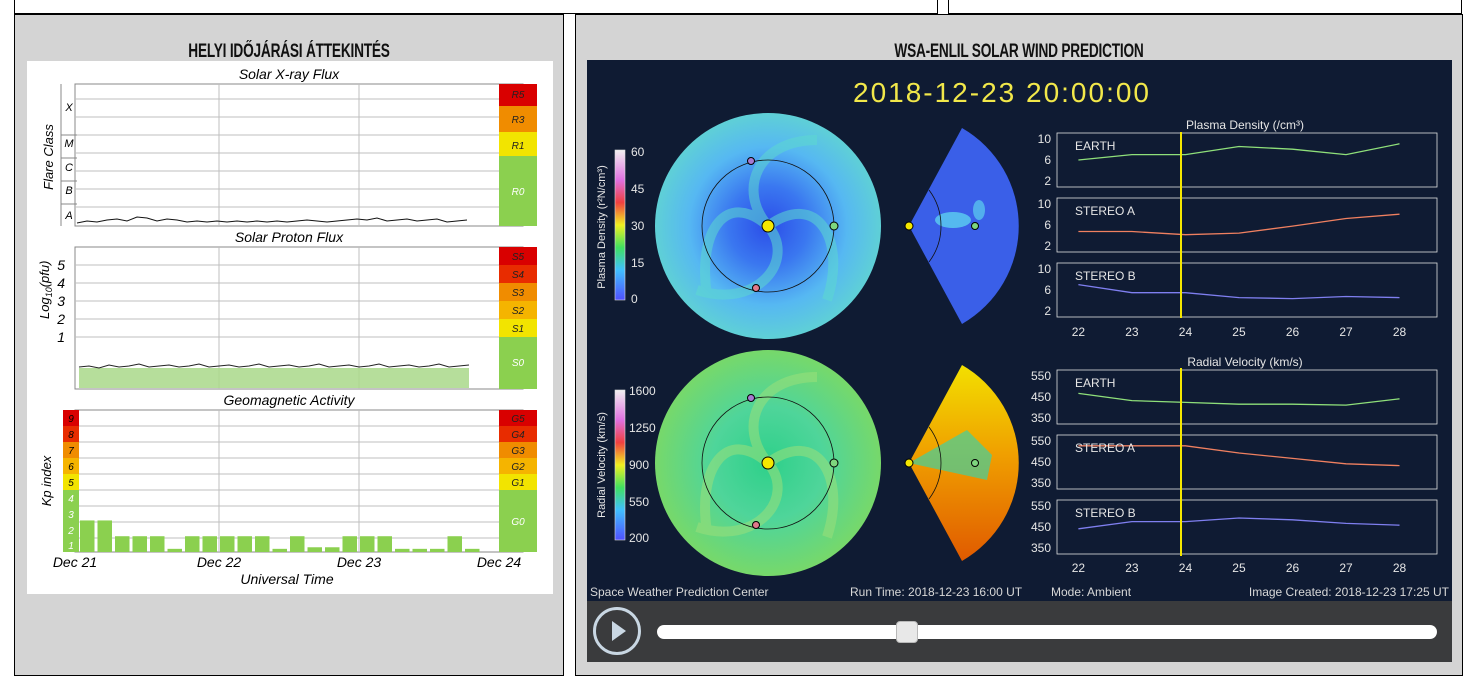 The width and height of the screenshot is (1466, 677). Describe the element at coordinates (518, 192) in the screenshot. I see `scale-r0-label: R0` at that location.